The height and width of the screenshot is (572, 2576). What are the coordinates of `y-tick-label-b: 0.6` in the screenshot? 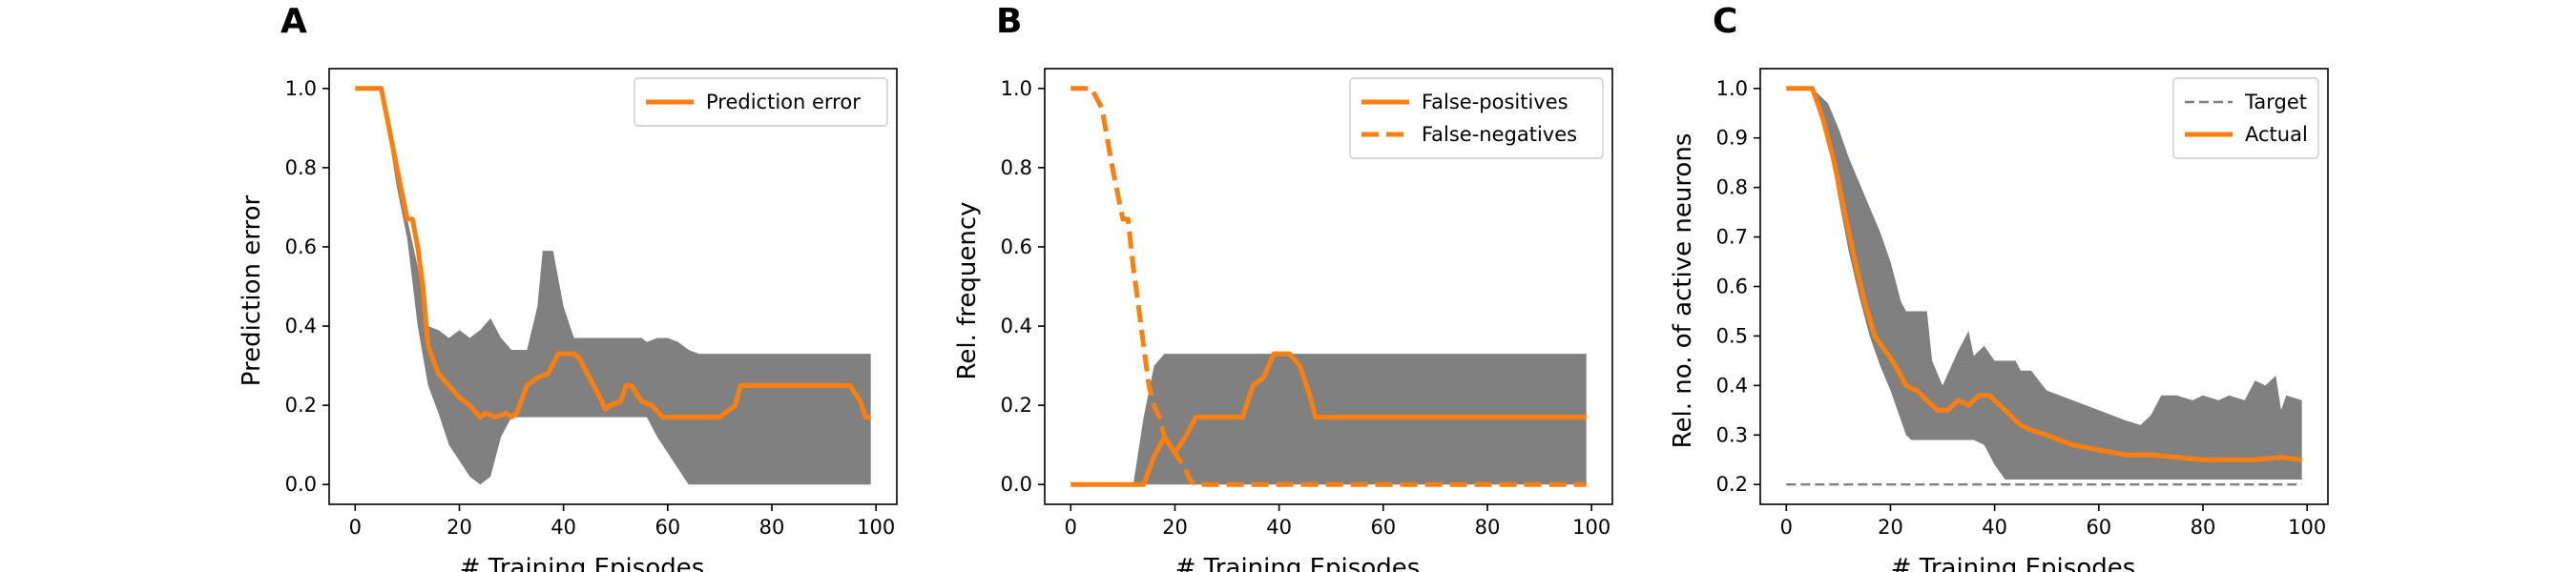 It's located at (1016, 246).